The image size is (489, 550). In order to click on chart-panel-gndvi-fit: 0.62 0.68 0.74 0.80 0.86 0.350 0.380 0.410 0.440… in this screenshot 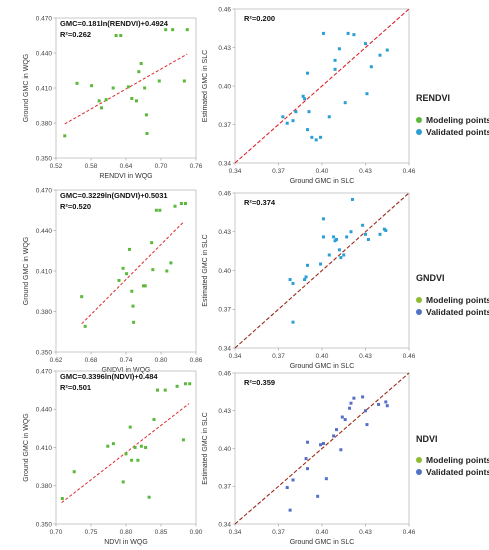, I will do `click(113, 280)`.